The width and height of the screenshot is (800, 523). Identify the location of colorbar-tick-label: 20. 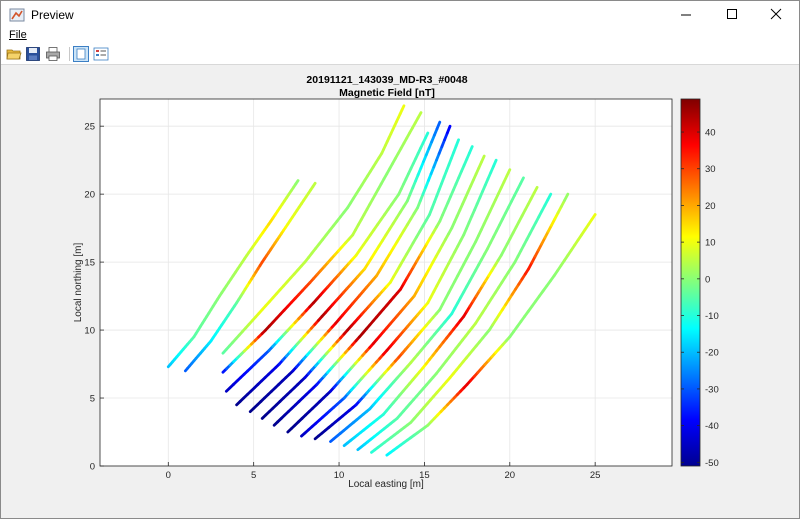
(710, 206).